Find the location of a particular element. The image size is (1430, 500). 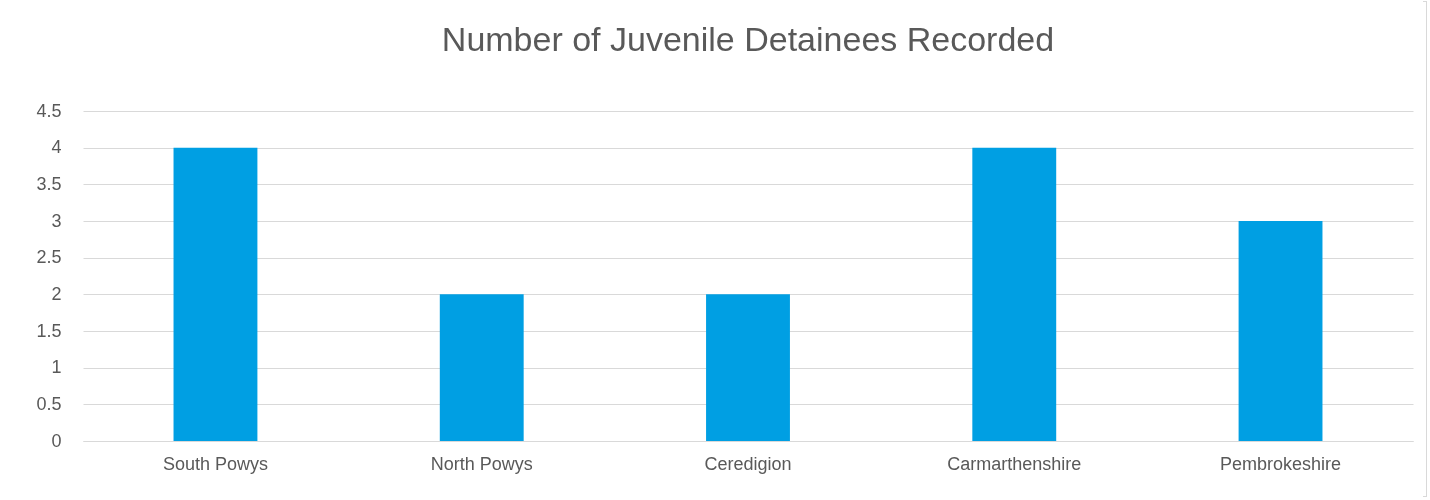

y-tick-label: 2 is located at coordinates (56, 293).